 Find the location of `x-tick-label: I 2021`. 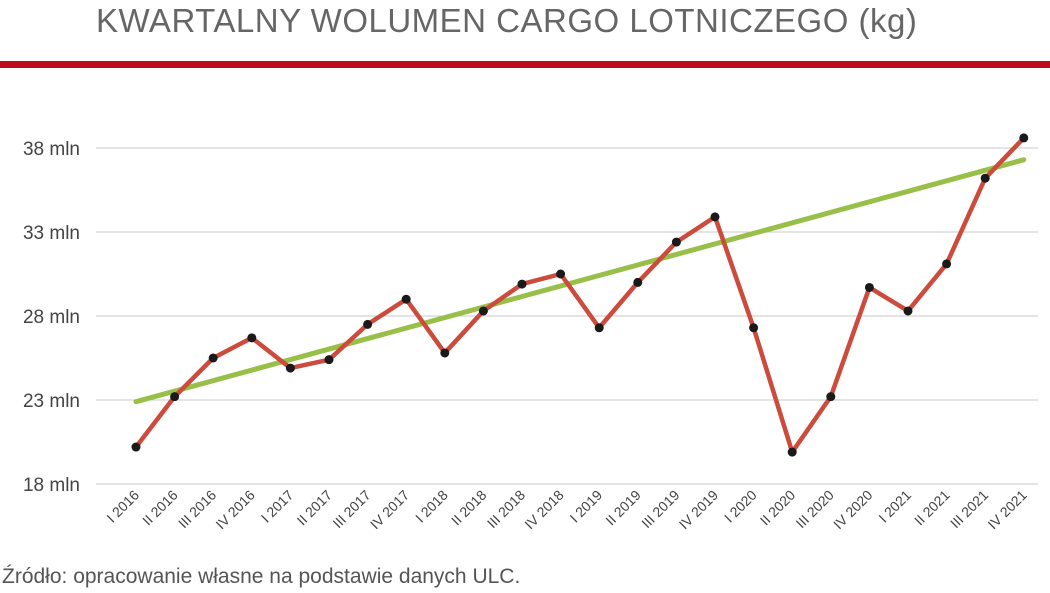

x-tick-label: I 2021 is located at coordinates (894, 506).